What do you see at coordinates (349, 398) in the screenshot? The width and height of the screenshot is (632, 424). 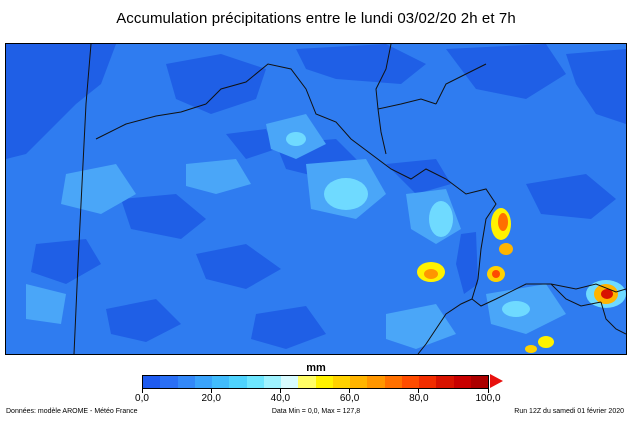 I see `colorbar-tick-label: 60,0` at bounding box center [349, 398].